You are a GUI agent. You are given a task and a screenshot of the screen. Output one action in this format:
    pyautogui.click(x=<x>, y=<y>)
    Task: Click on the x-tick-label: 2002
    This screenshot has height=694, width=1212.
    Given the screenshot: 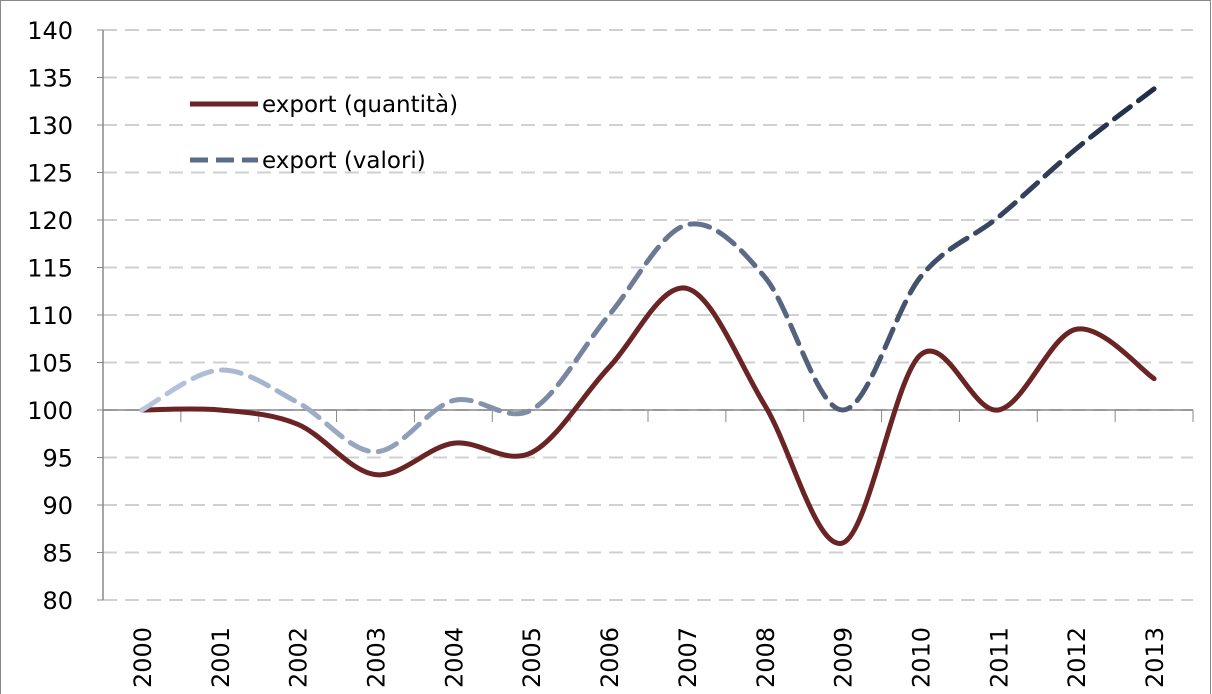 What is the action you would take?
    pyautogui.click(x=299, y=657)
    